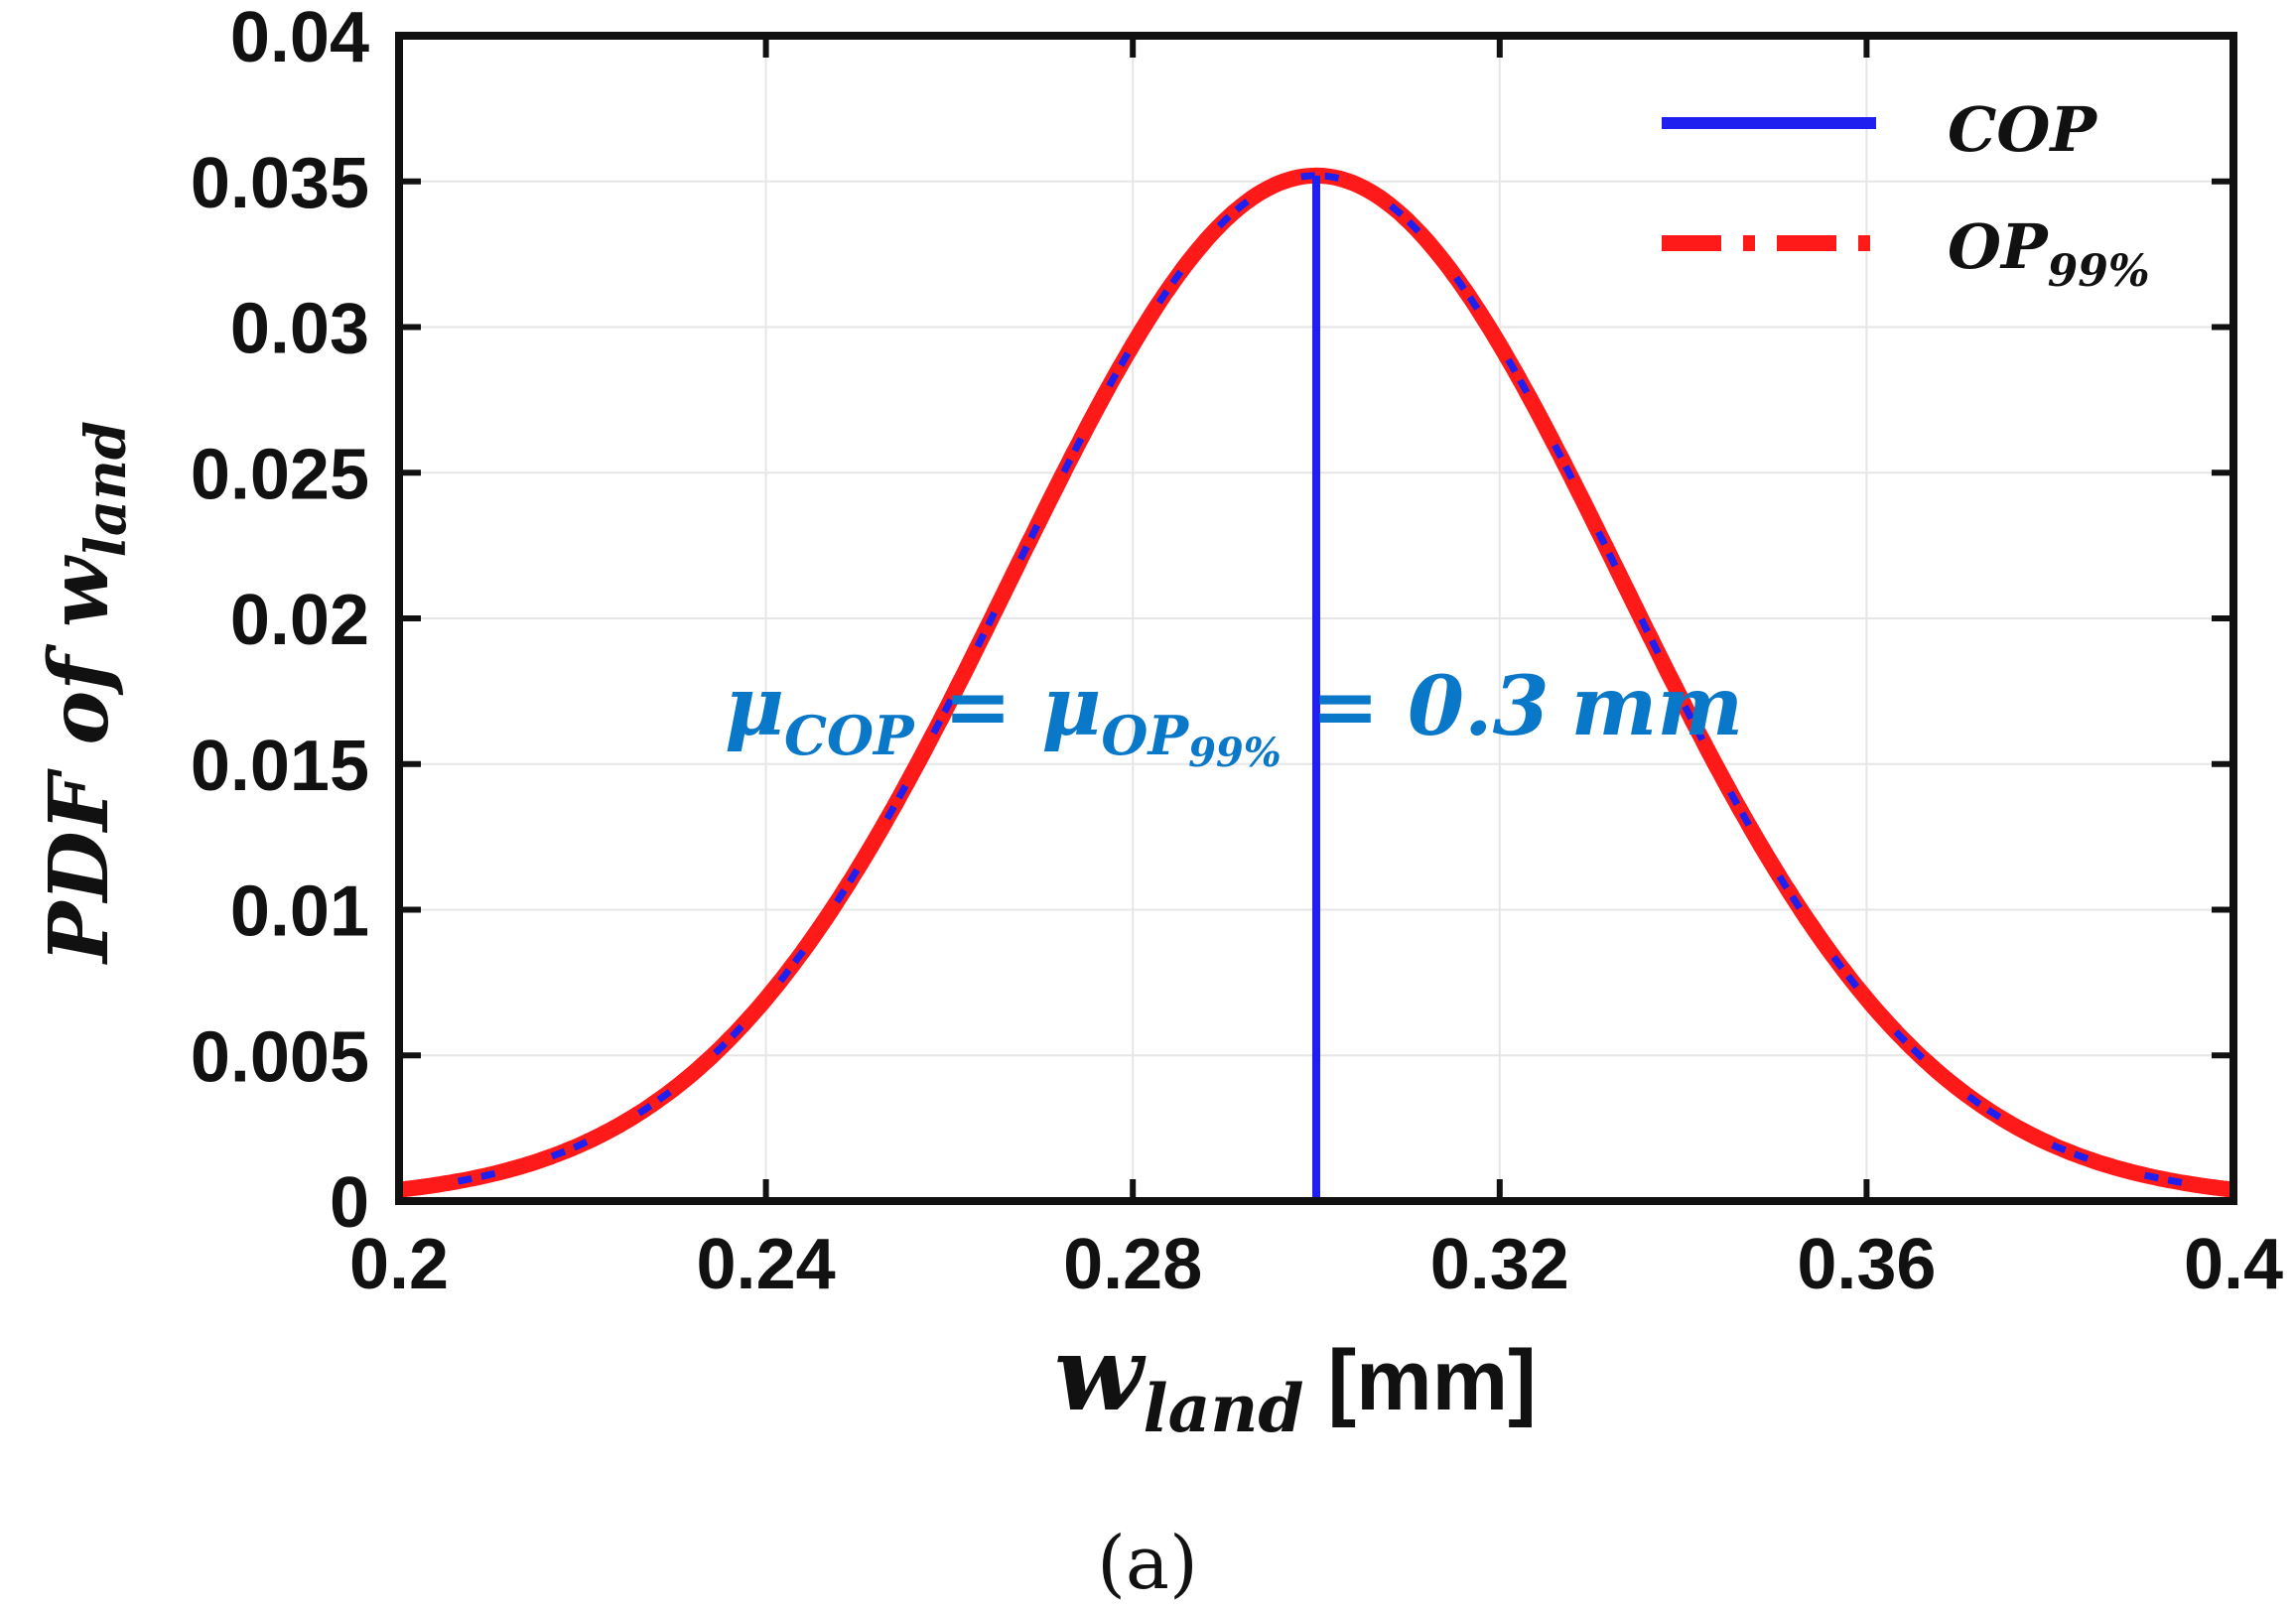 This screenshot has height=1610, width=2296. What do you see at coordinates (1148, 1563) in the screenshot?
I see `figure-caption: (a)` at bounding box center [1148, 1563].